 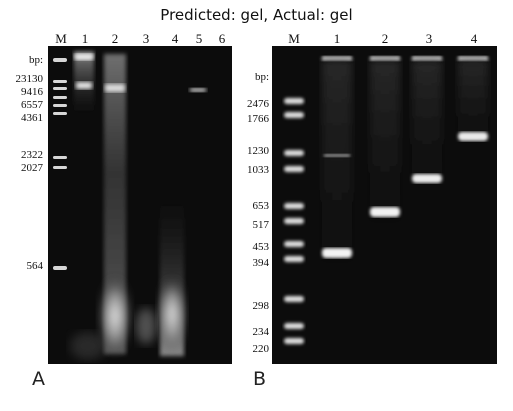 I want to click on marker-bands-a, so click(x=60, y=164).